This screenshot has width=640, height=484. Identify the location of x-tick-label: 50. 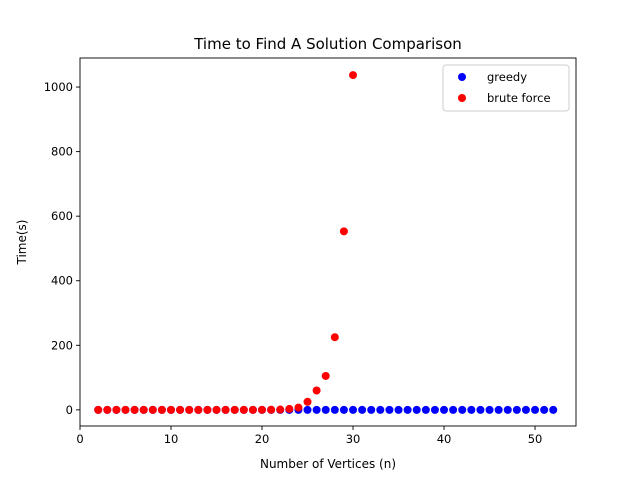
(535, 439).